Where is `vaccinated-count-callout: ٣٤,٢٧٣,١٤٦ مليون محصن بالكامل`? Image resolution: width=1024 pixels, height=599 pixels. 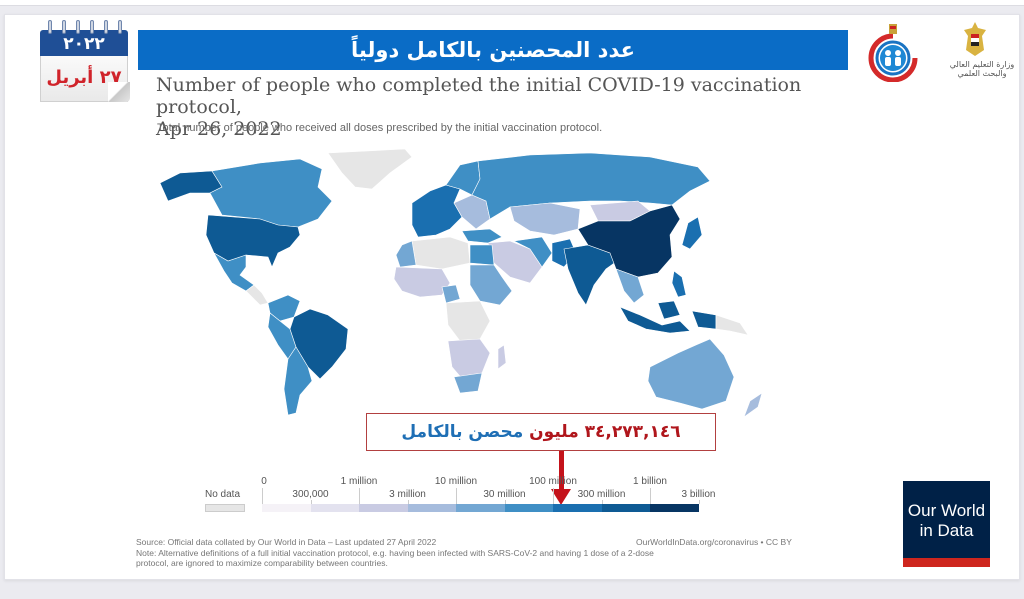
vaccinated-count-callout: ٣٤,٢٧٣,١٤٦ مليون محصن بالكامل is located at coordinates (541, 432).